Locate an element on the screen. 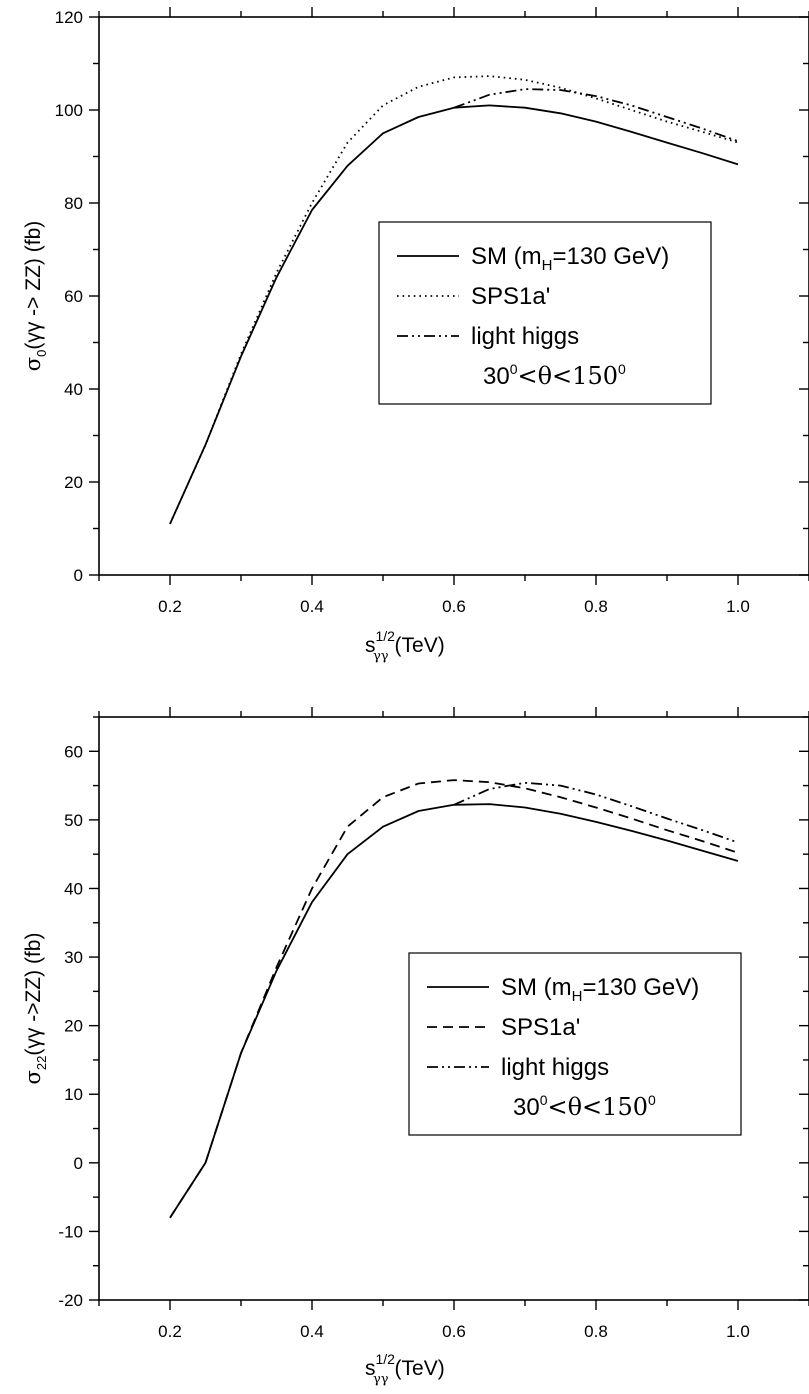 This screenshot has height=1394, width=809. y-tick-label: 10 is located at coordinates (73, 1094).